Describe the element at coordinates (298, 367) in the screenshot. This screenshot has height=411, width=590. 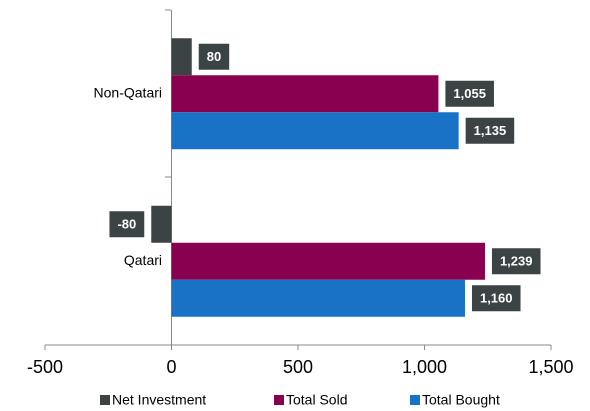
I see `x-tick-label: 500` at that location.